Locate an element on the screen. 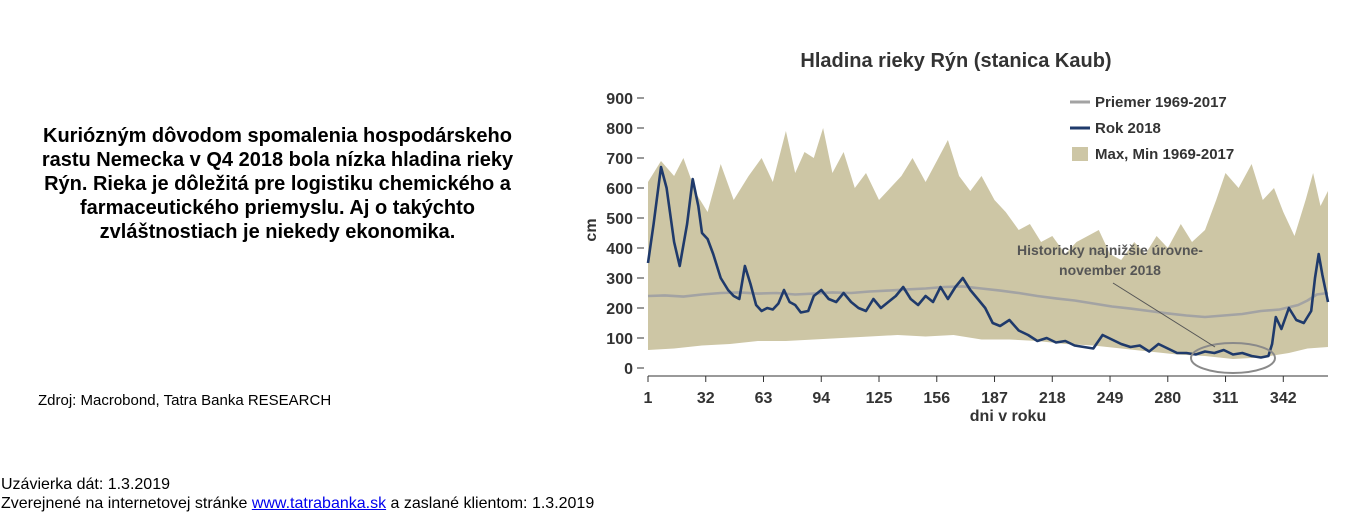 The width and height of the screenshot is (1353, 526). x-tick-label: 1 is located at coordinates (648, 398).